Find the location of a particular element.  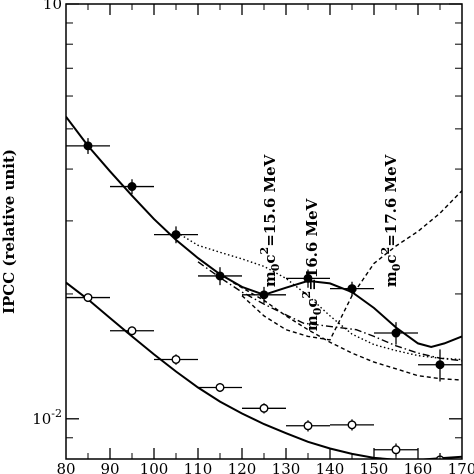

x-tick-label: 120 is located at coordinates (242, 467).